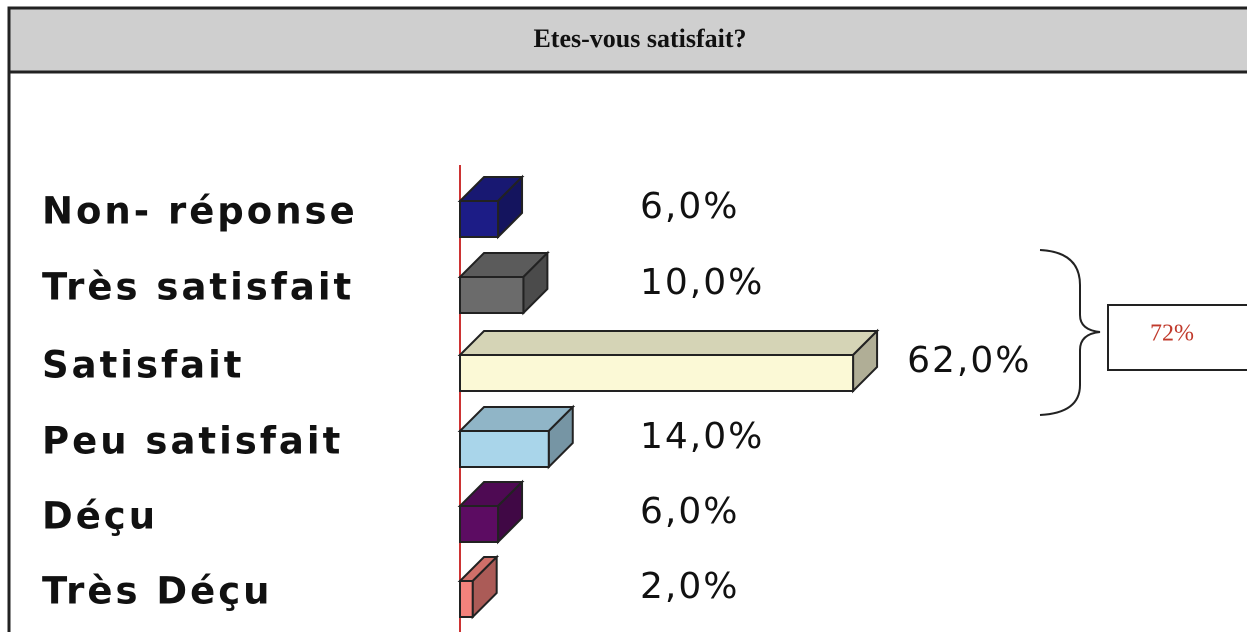  Describe the element at coordinates (200, 211) in the screenshot. I see `category-label: Non- réponse` at that location.